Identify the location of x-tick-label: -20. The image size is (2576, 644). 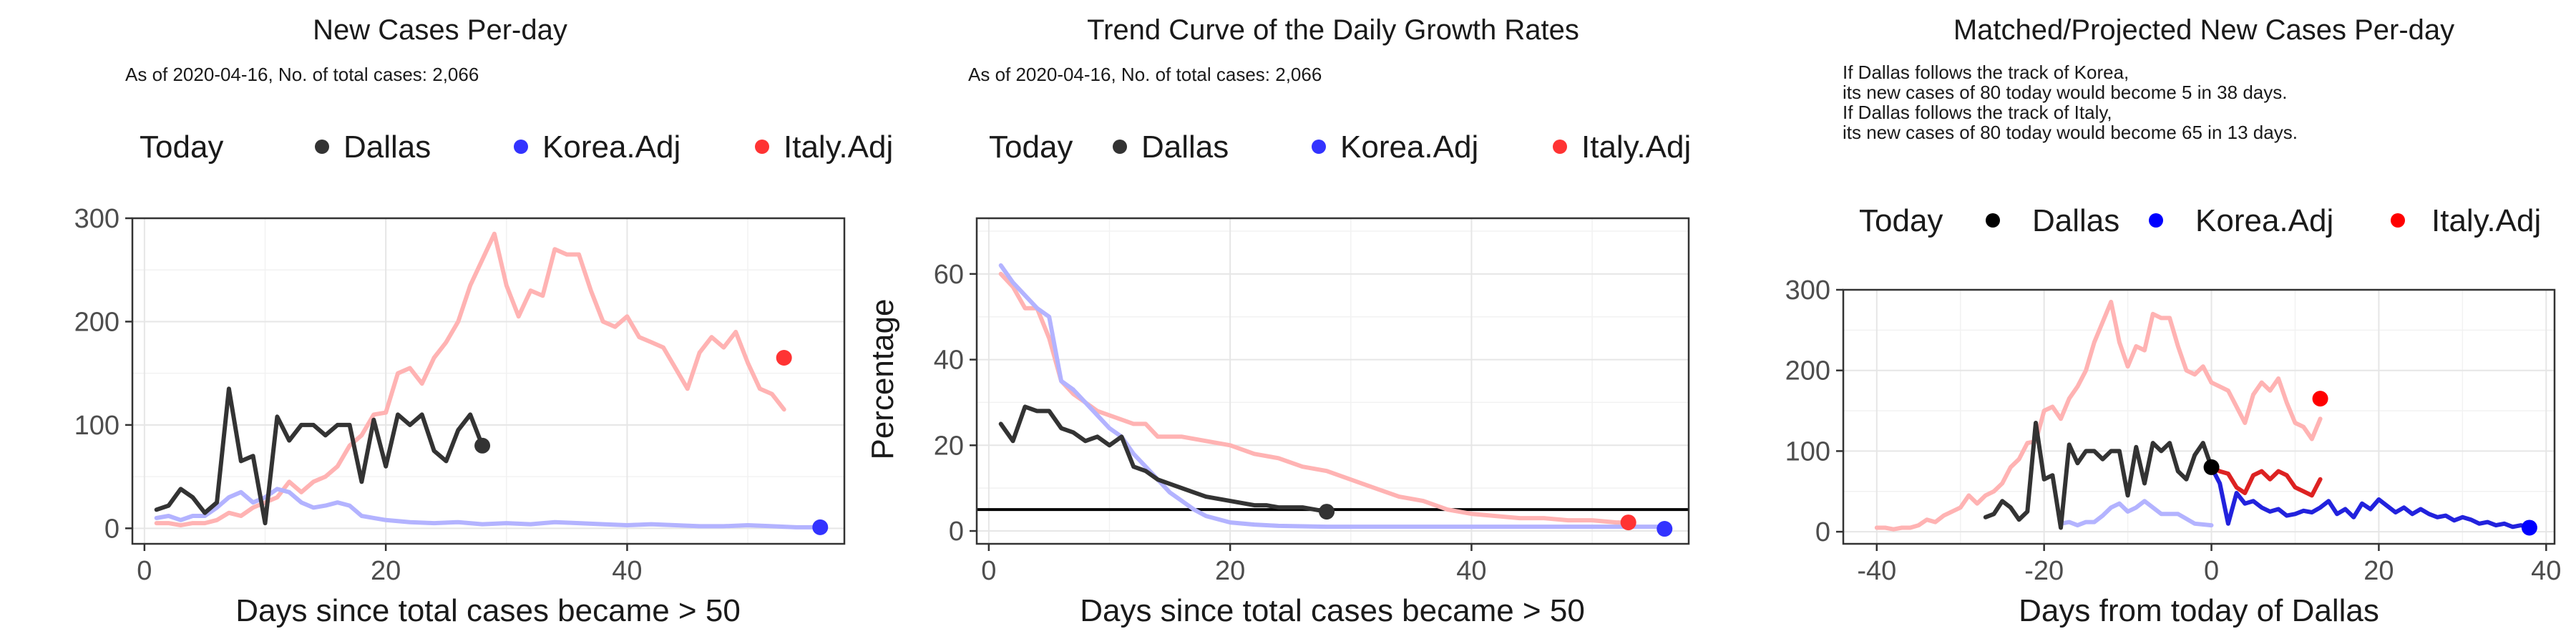
(2044, 571).